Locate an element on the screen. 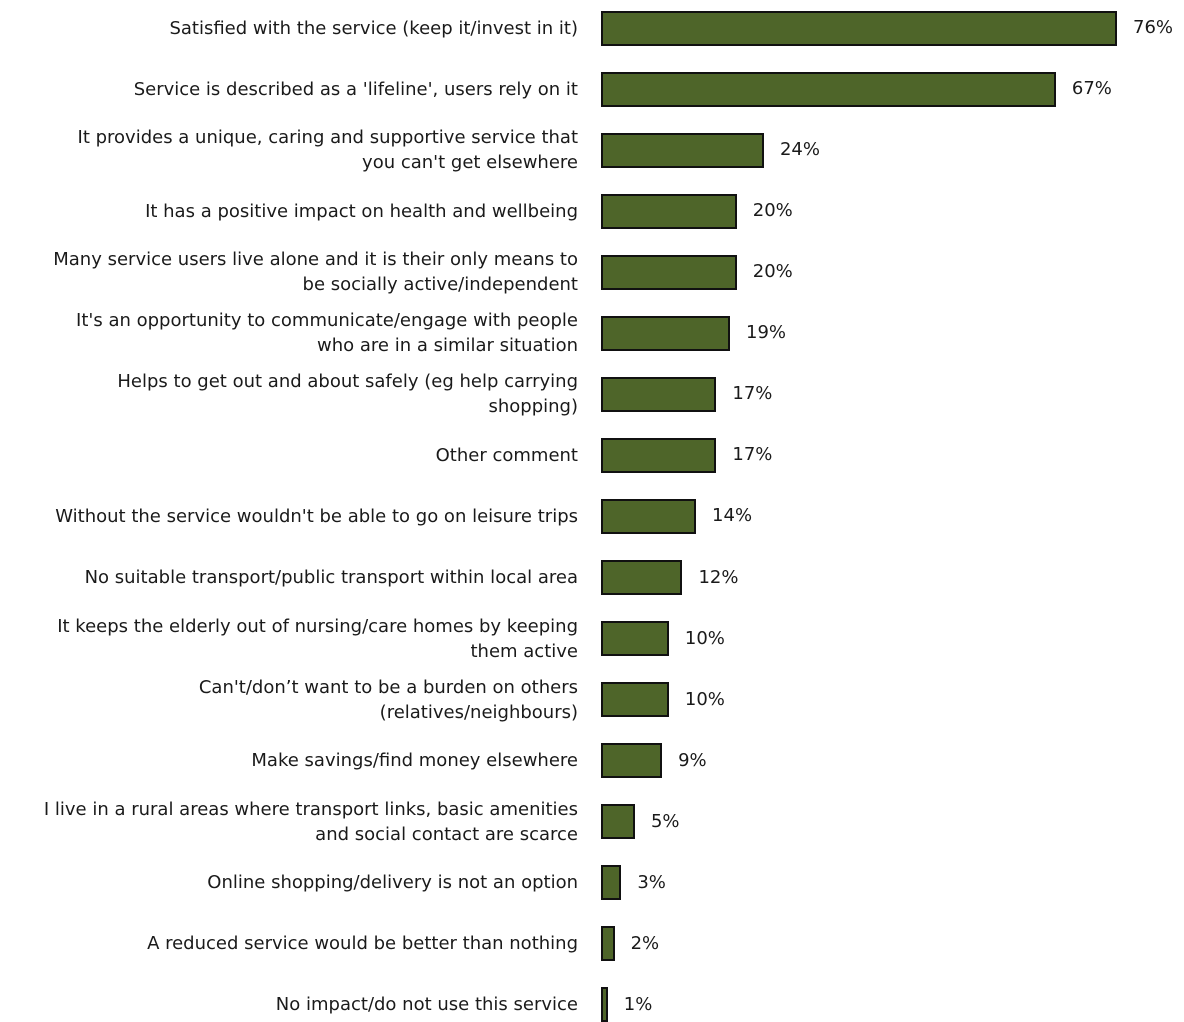 This screenshot has width=1184, height=1022. category-label-line: (relatives/neighbours) is located at coordinates (478, 712).